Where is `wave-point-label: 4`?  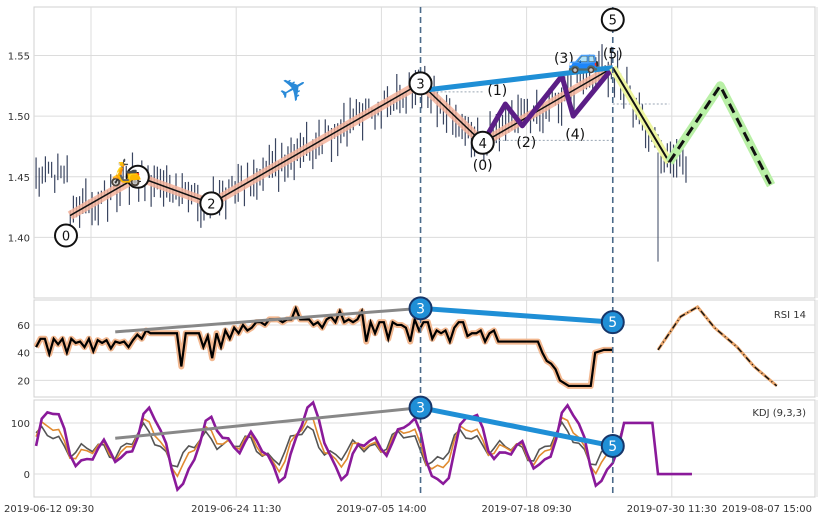
wave-point-label: 4 is located at coordinates (483, 144).